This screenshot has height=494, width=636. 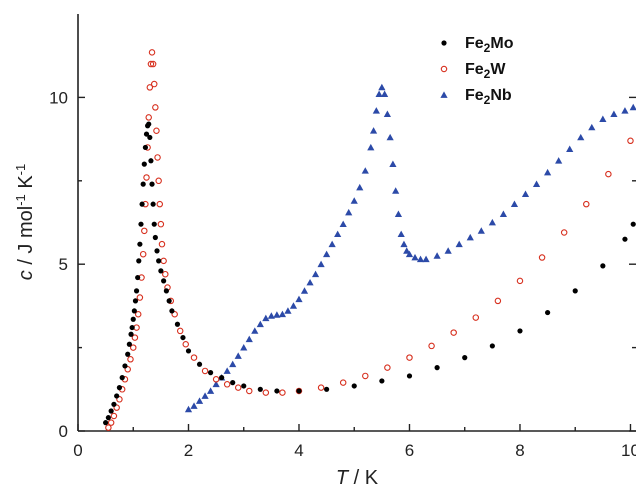 I want to click on y-ticks: 0 5 10, so click(x=67, y=264).